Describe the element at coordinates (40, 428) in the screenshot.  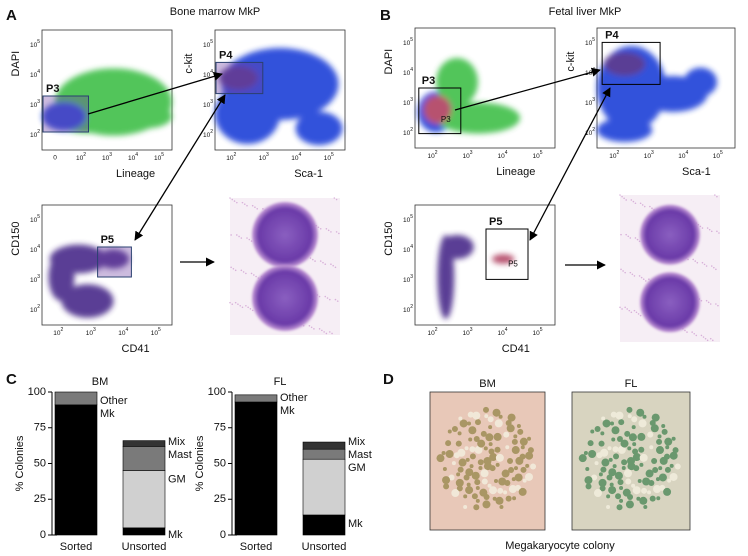
I see `y-tick-label: 75` at that location.